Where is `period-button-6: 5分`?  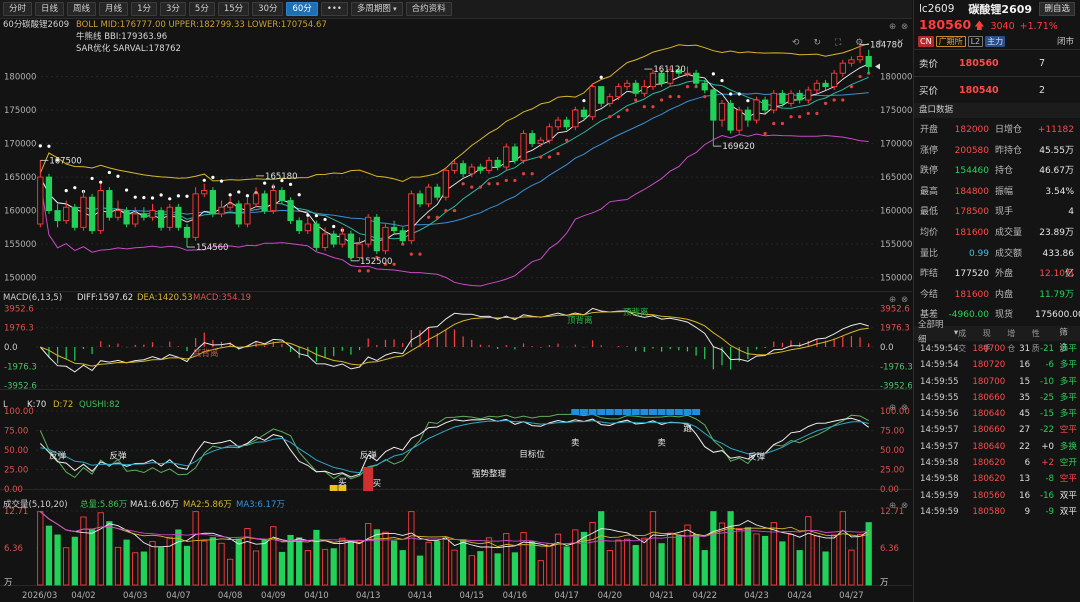 period-button-6: 5分 is located at coordinates (201, 9).